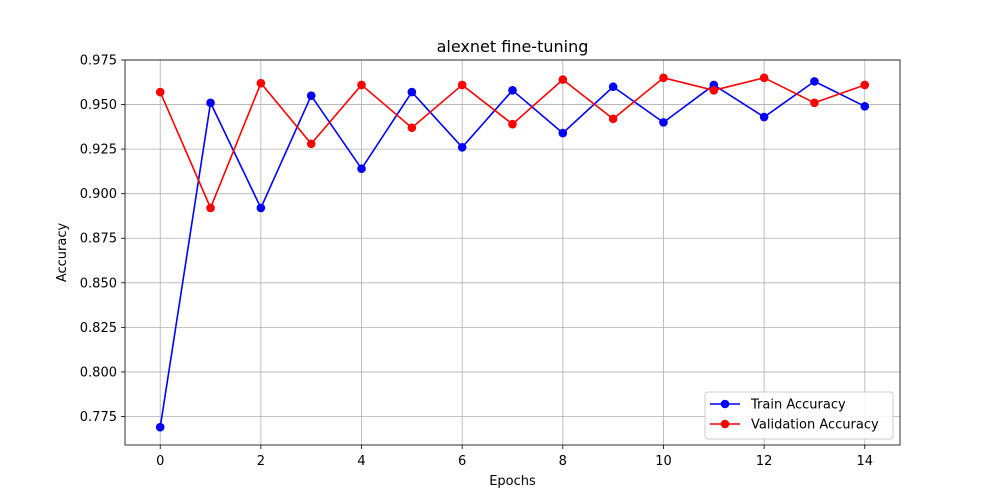 This screenshot has width=1000, height=500. Describe the element at coordinates (663, 461) in the screenshot. I see `x-tick-label: 10` at that location.